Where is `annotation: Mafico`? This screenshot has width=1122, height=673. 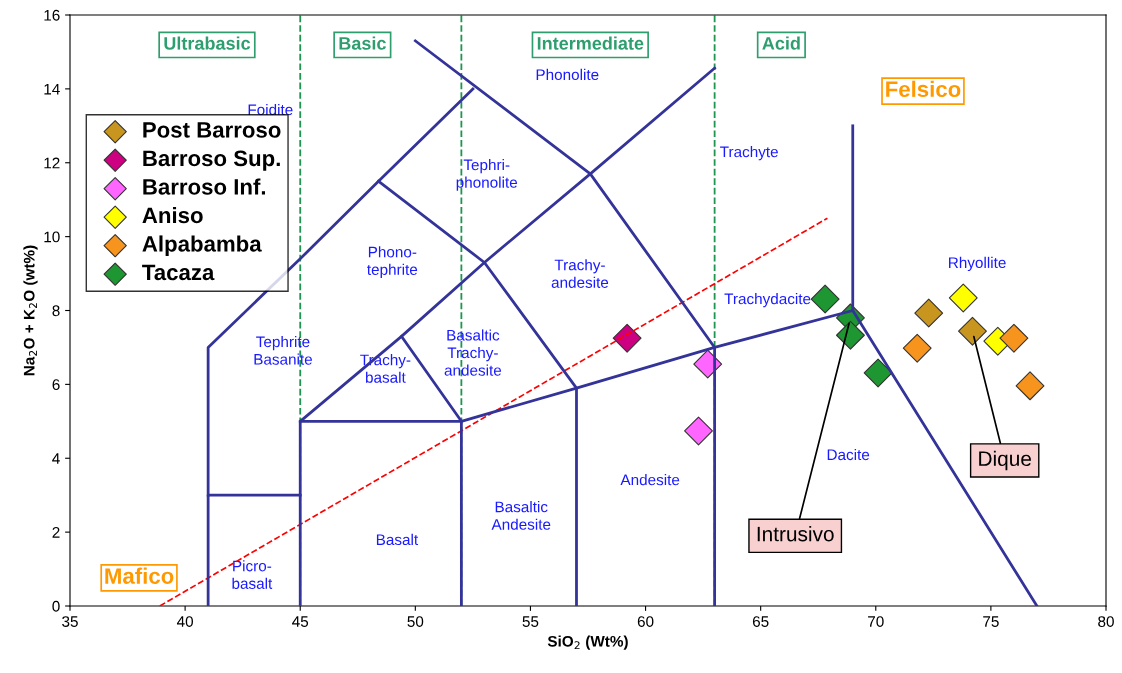
annotation: Mafico is located at coordinates (139, 575).